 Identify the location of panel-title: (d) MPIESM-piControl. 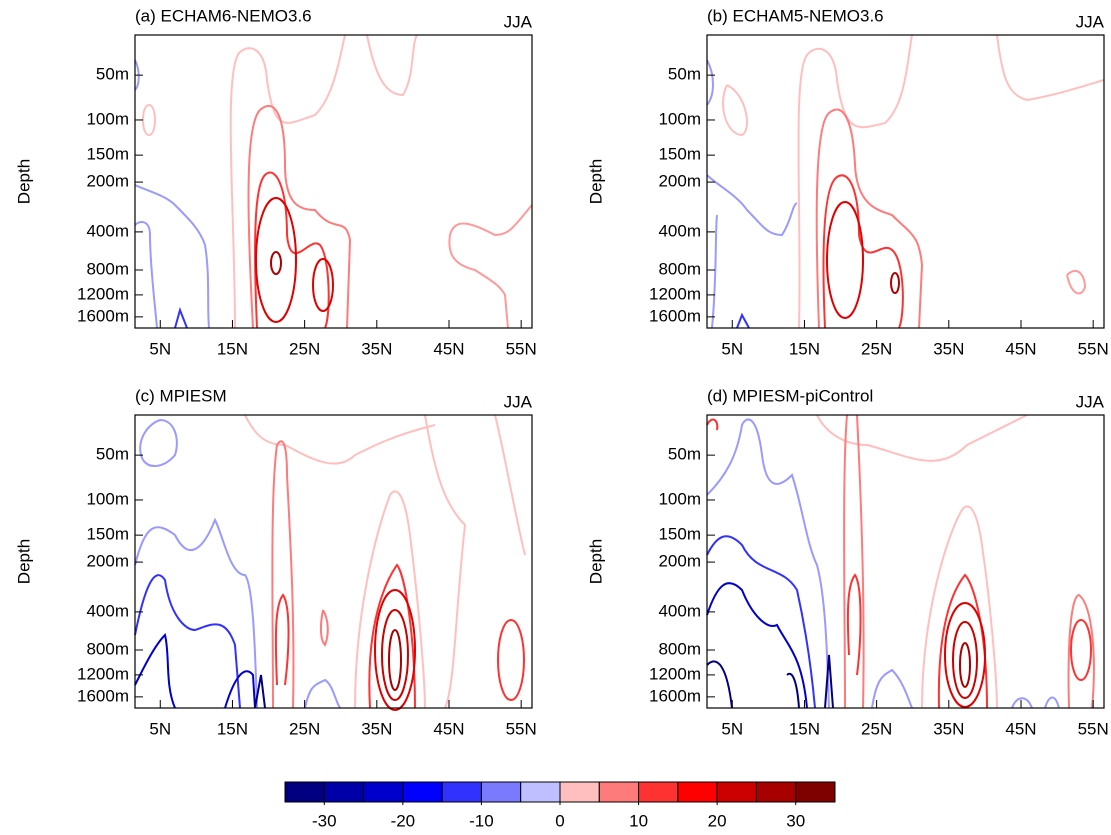
(790, 395).